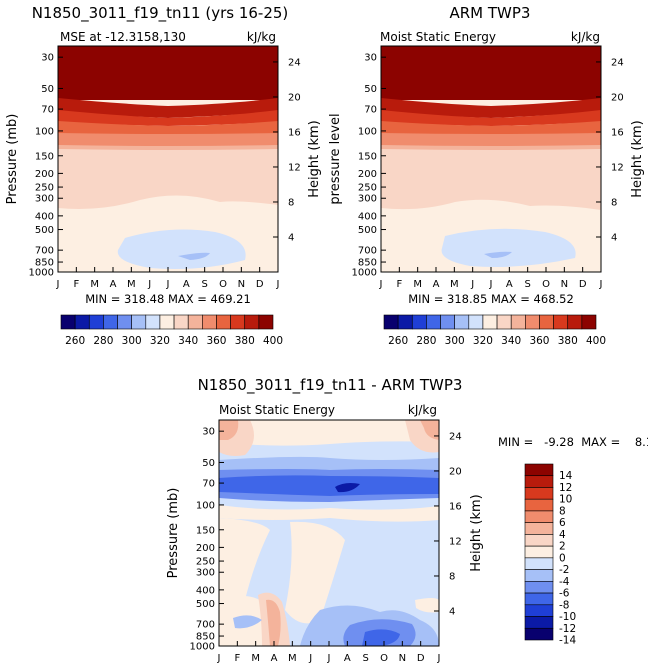 This screenshot has width=648, height=668. I want to click on colorbar-label: 380, so click(245, 341).